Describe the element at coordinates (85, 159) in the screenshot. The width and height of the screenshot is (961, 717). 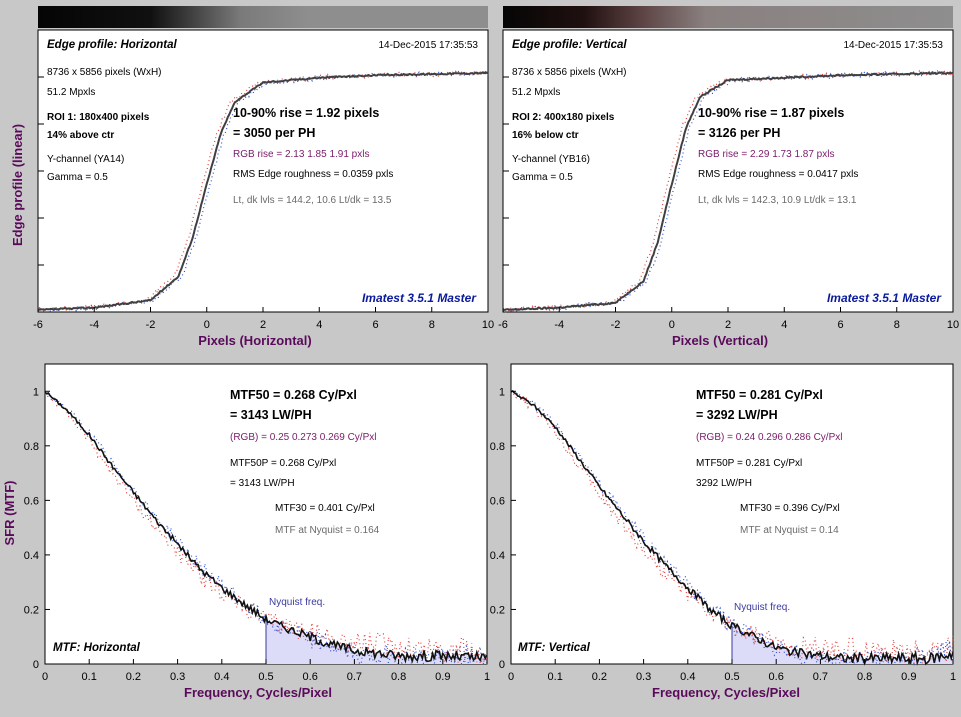
I see `channel: Y-channel (YA14)` at that location.